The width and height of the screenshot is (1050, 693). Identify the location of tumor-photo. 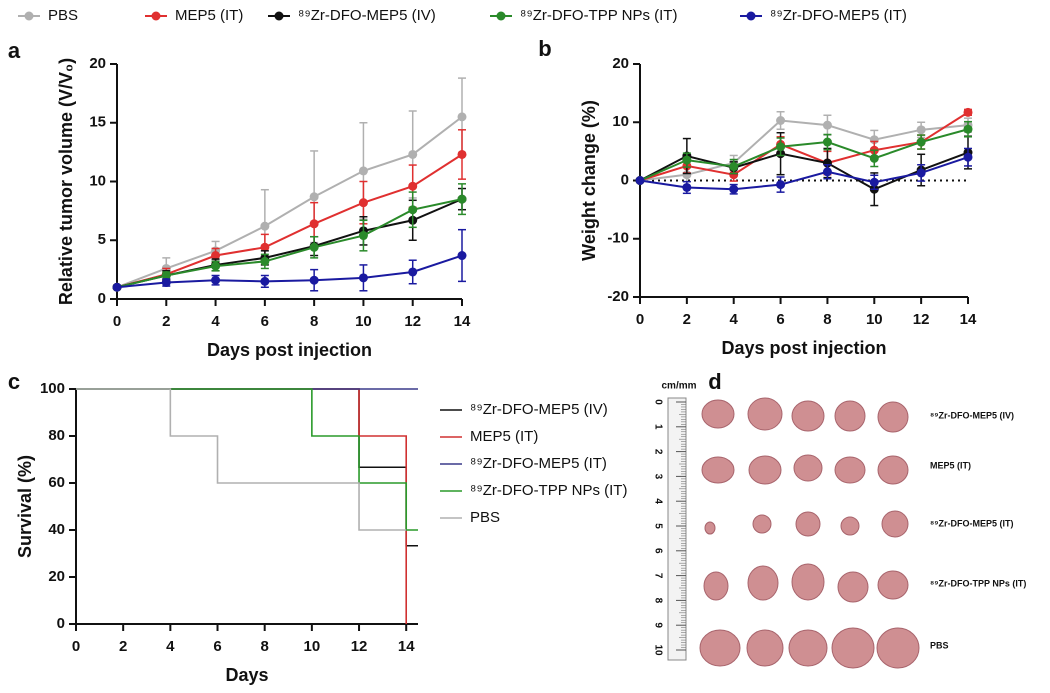
(797, 537).